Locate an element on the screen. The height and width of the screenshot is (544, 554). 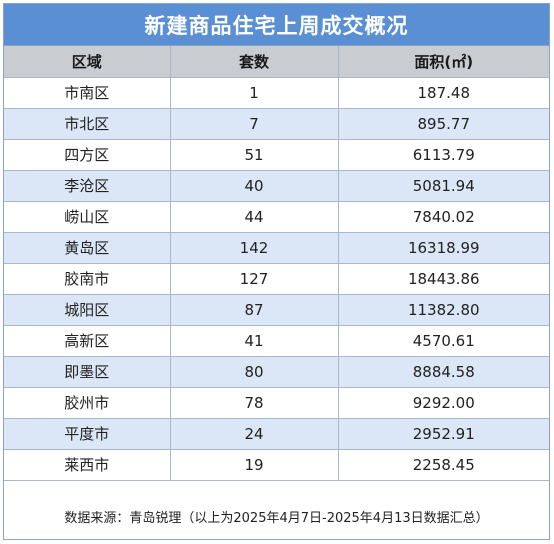
area-cell: 8884.58 is located at coordinates (443, 371).